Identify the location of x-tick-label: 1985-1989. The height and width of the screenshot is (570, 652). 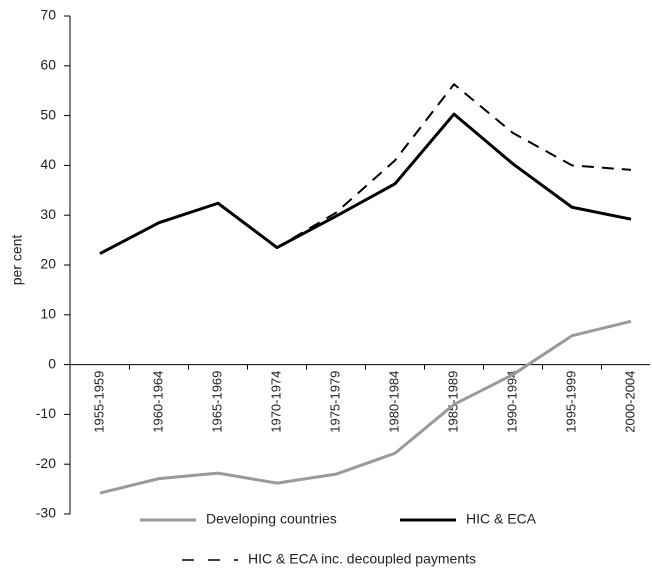
(452, 402).